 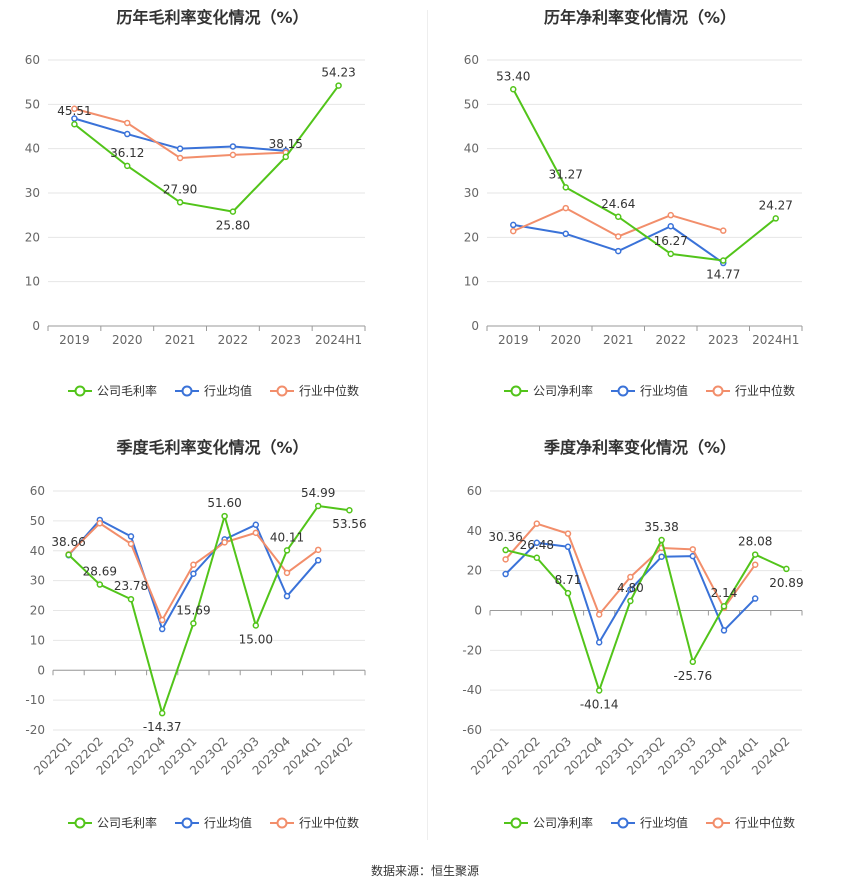 What do you see at coordinates (287, 537) in the screenshot?
I see `data-label: 40.11` at bounding box center [287, 537].